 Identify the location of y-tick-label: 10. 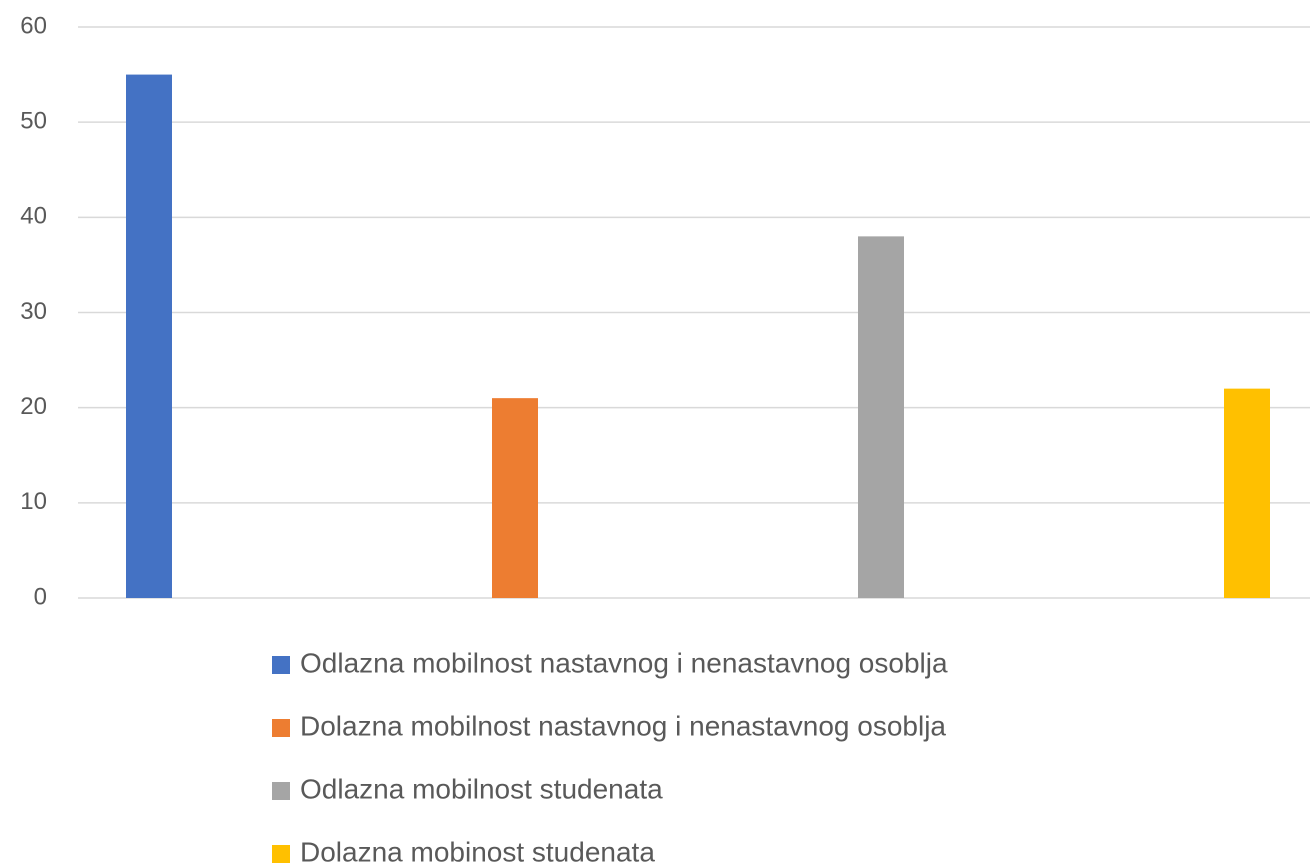
(33, 501).